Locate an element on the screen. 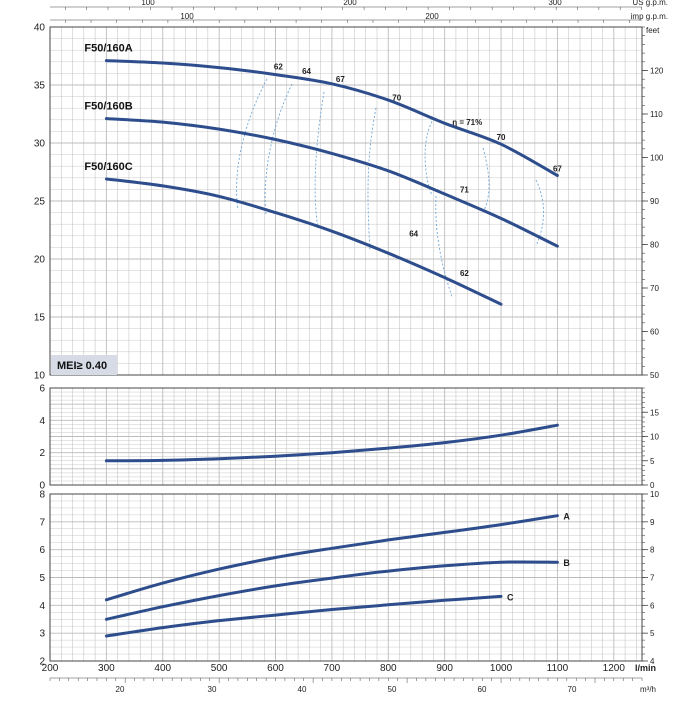 This screenshot has width=700, height=705. top-imp-unit: imp g.p.m. is located at coordinates (649, 16).